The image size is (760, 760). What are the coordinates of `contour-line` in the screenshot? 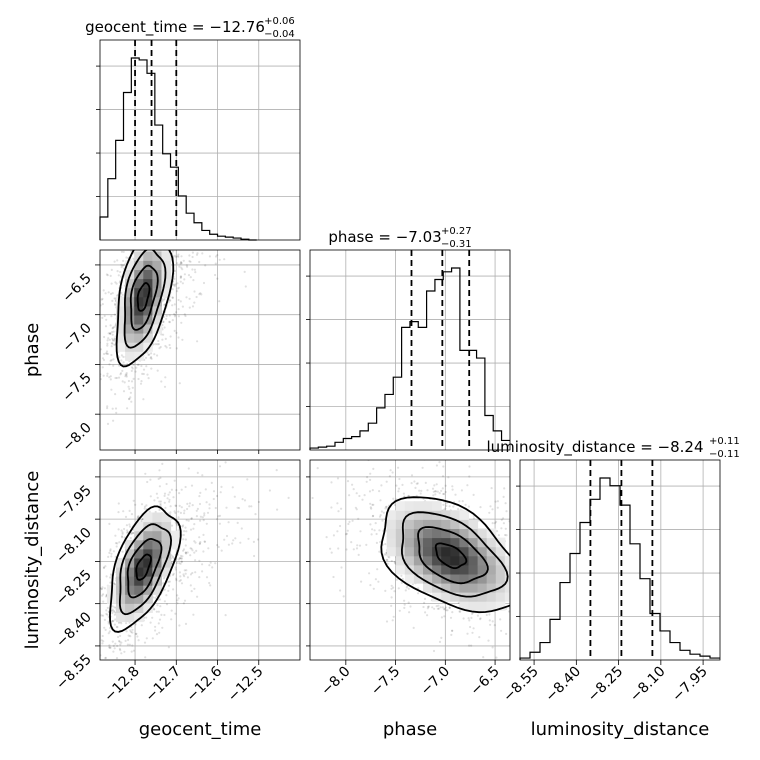 It's located at (453, 555).